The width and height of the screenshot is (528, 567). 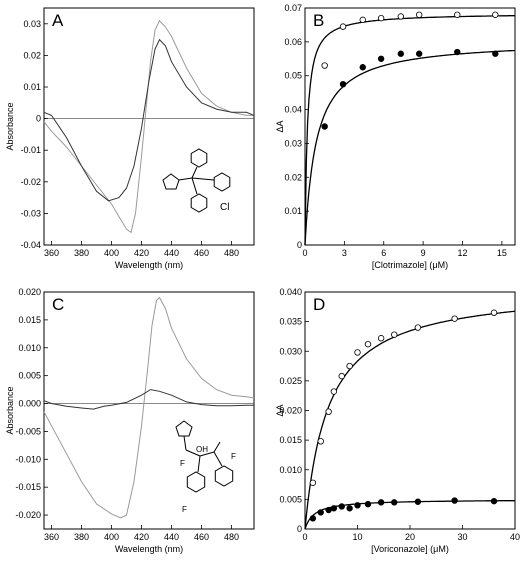 I want to click on x-tick-label: 9, so click(x=423, y=253).